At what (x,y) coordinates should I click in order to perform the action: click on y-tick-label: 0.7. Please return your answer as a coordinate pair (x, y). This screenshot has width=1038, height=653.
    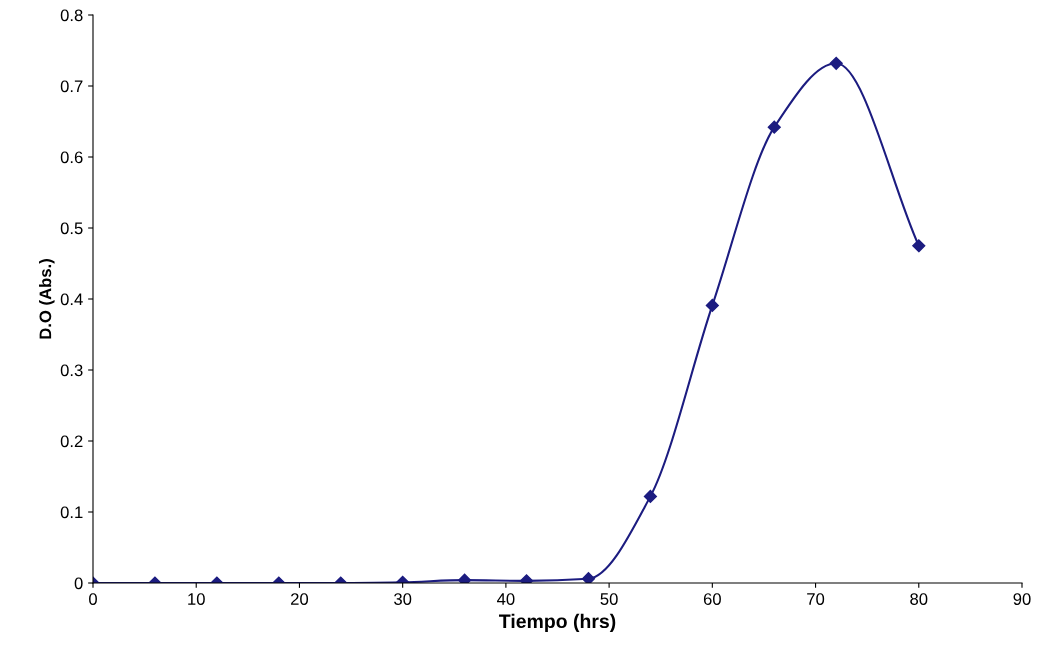
    Looking at the image, I should click on (71, 86).